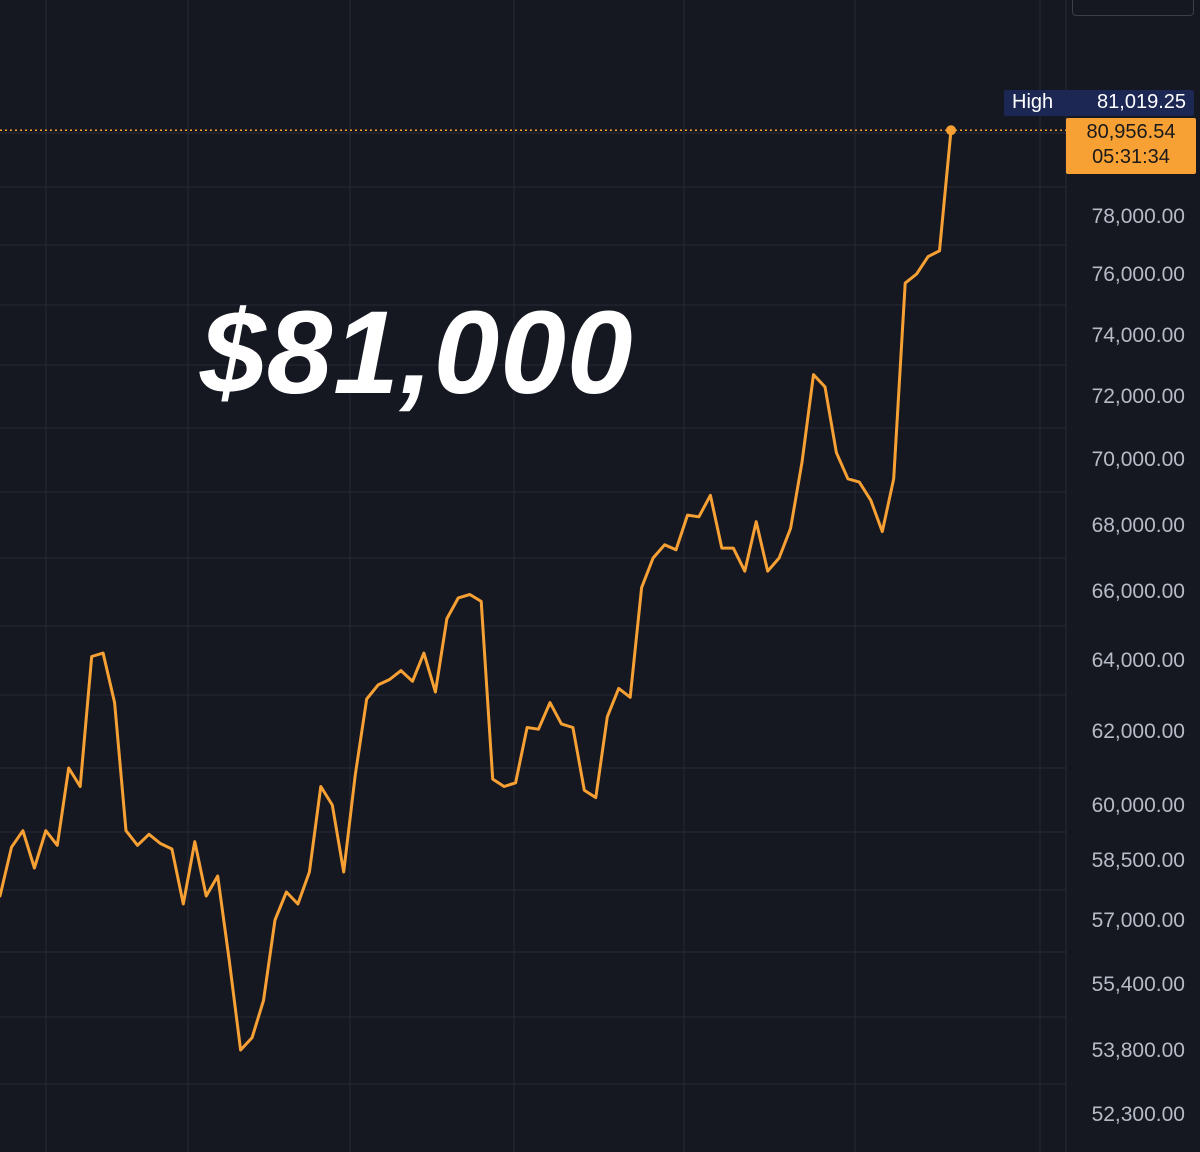 Image resolution: width=1200 pixels, height=1152 pixels. What do you see at coordinates (1138, 525) in the screenshot?
I see `y-tick-label: 68,000.00` at bounding box center [1138, 525].